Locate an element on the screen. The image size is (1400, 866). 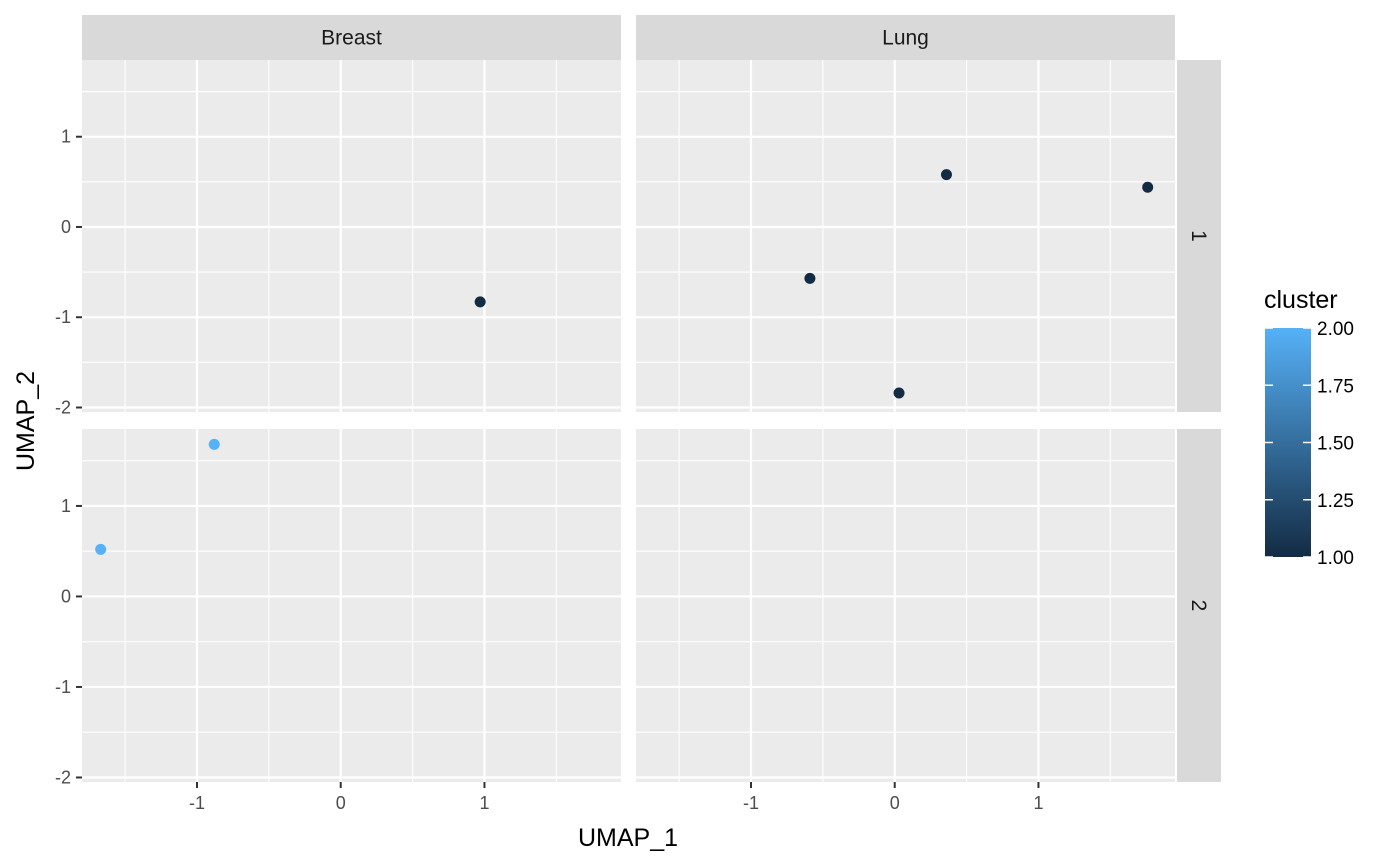
legend-tick-label: 1.50 is located at coordinates (1335, 444).